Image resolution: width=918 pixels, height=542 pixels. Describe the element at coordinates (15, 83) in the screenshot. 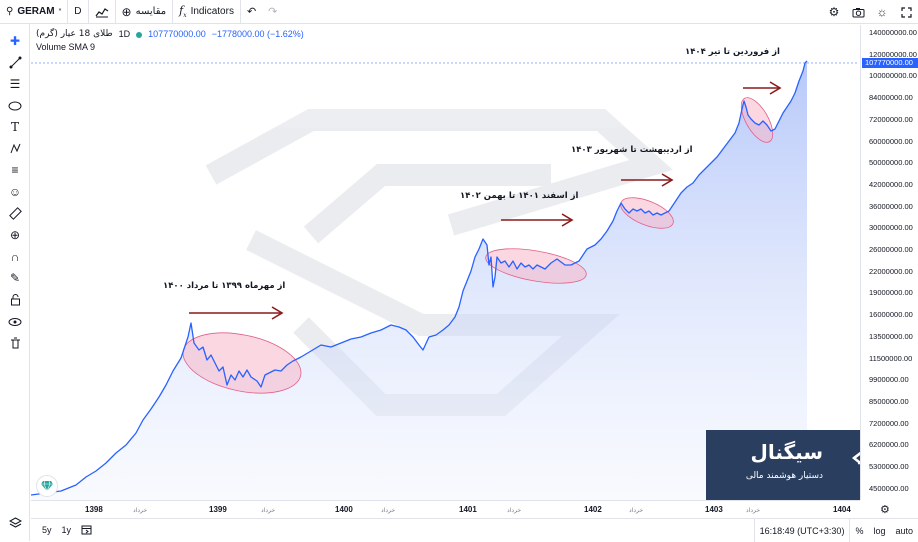

I see `fib-icon: ☰` at that location.